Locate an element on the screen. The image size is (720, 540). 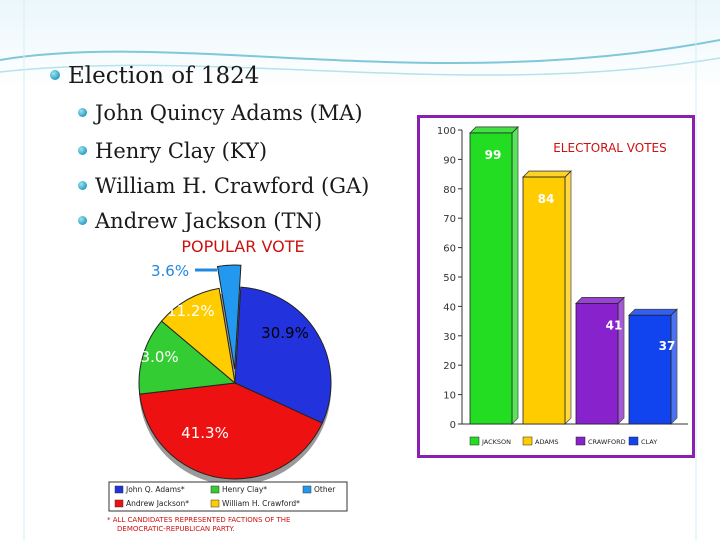
bar-y-tick-label: 90 is located at coordinates (449, 160).